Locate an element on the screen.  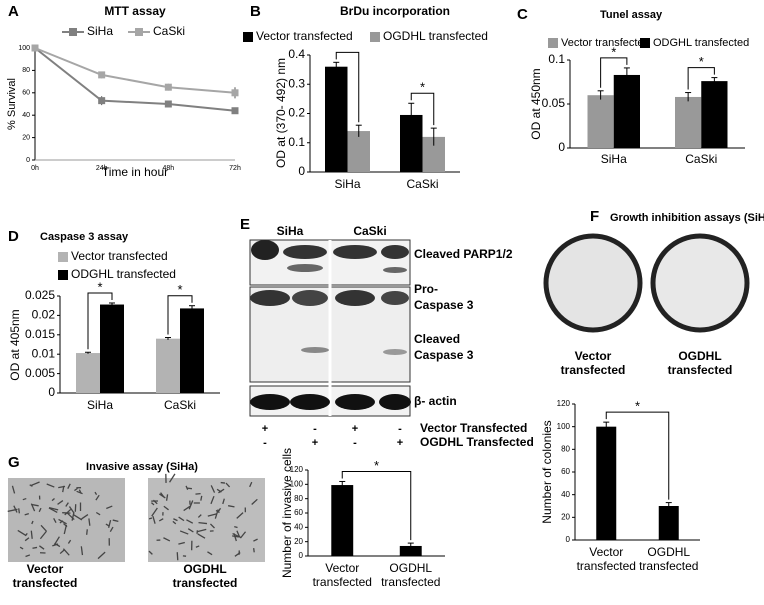
colony-plates is located at coordinates (646, 283).